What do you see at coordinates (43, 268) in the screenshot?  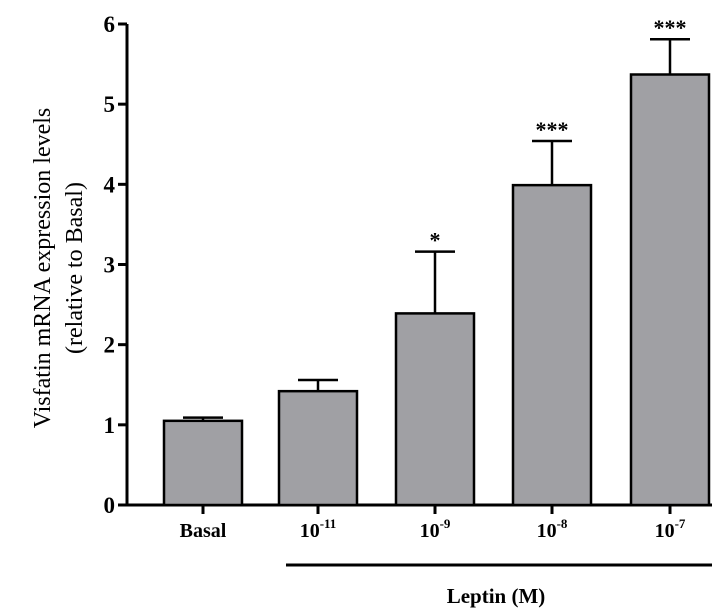 I see `y-axis-label-line1: Visfatin mRNA expression levels` at bounding box center [43, 268].